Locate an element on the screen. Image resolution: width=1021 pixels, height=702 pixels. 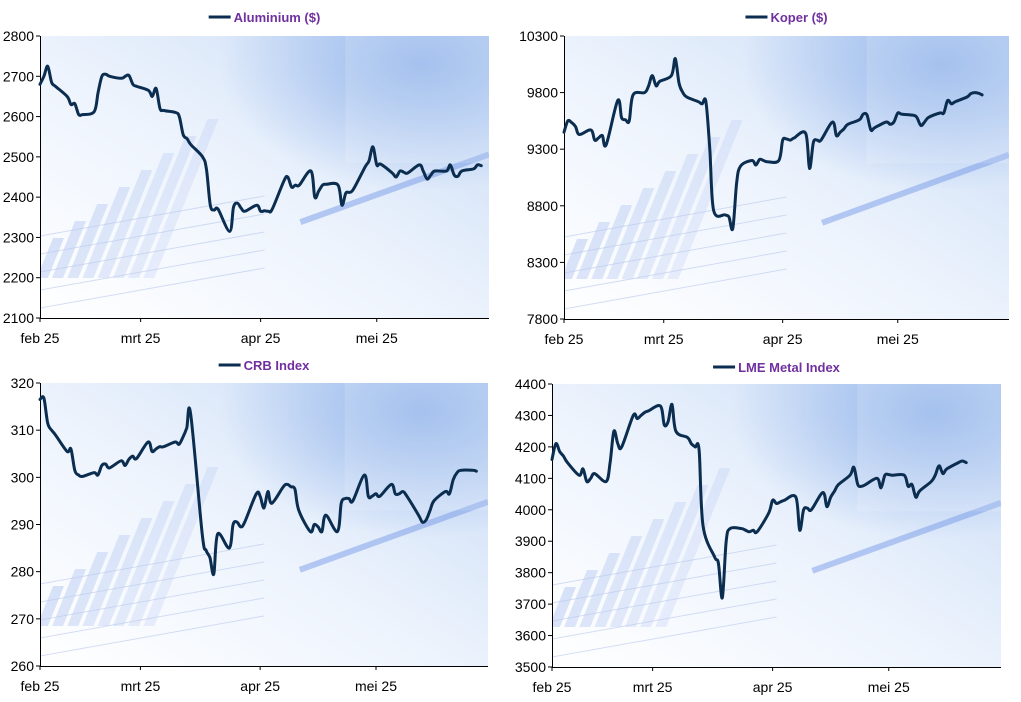
y-tick-label: 2700 is located at coordinates (18, 76).